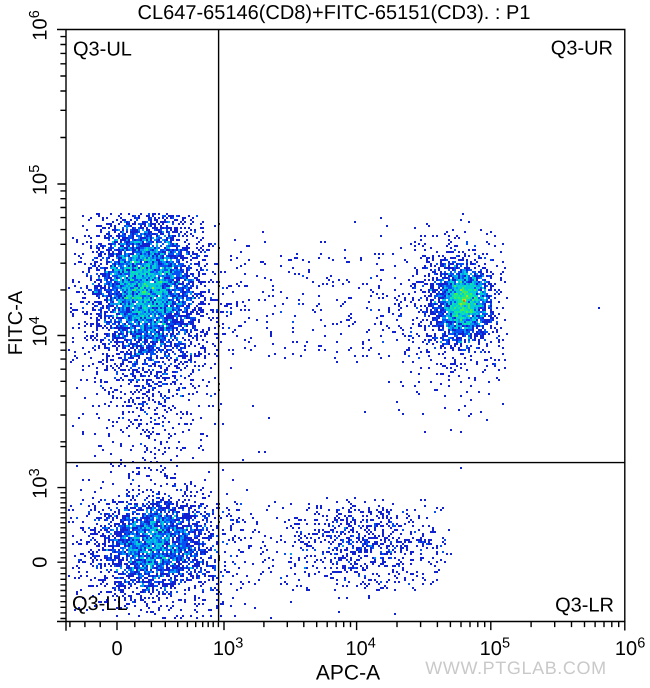 Image resolution: width=650 pixels, height=688 pixels. I want to click on svg-text: Q3-UR, so click(582, 49).